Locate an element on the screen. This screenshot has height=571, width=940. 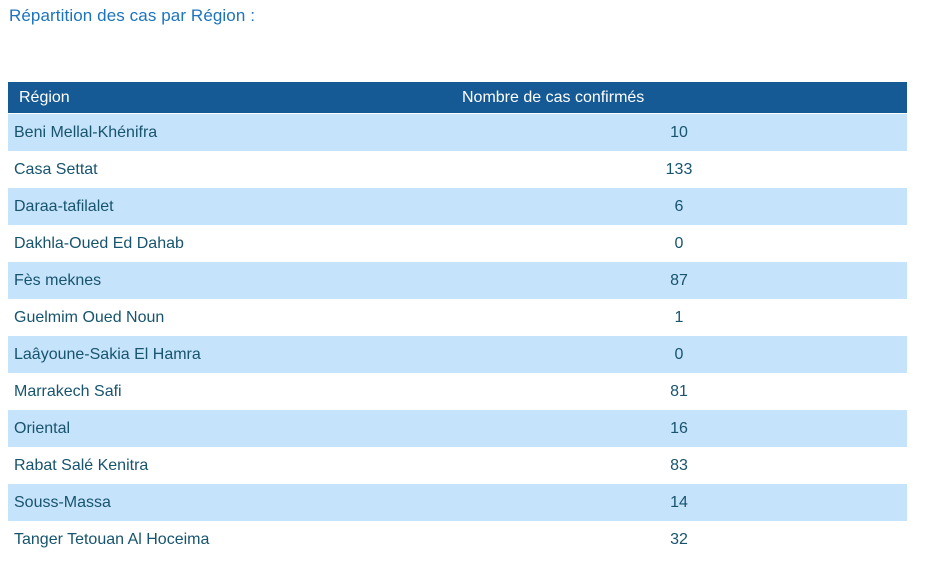
region-cell: Fès meknes is located at coordinates (229, 280).